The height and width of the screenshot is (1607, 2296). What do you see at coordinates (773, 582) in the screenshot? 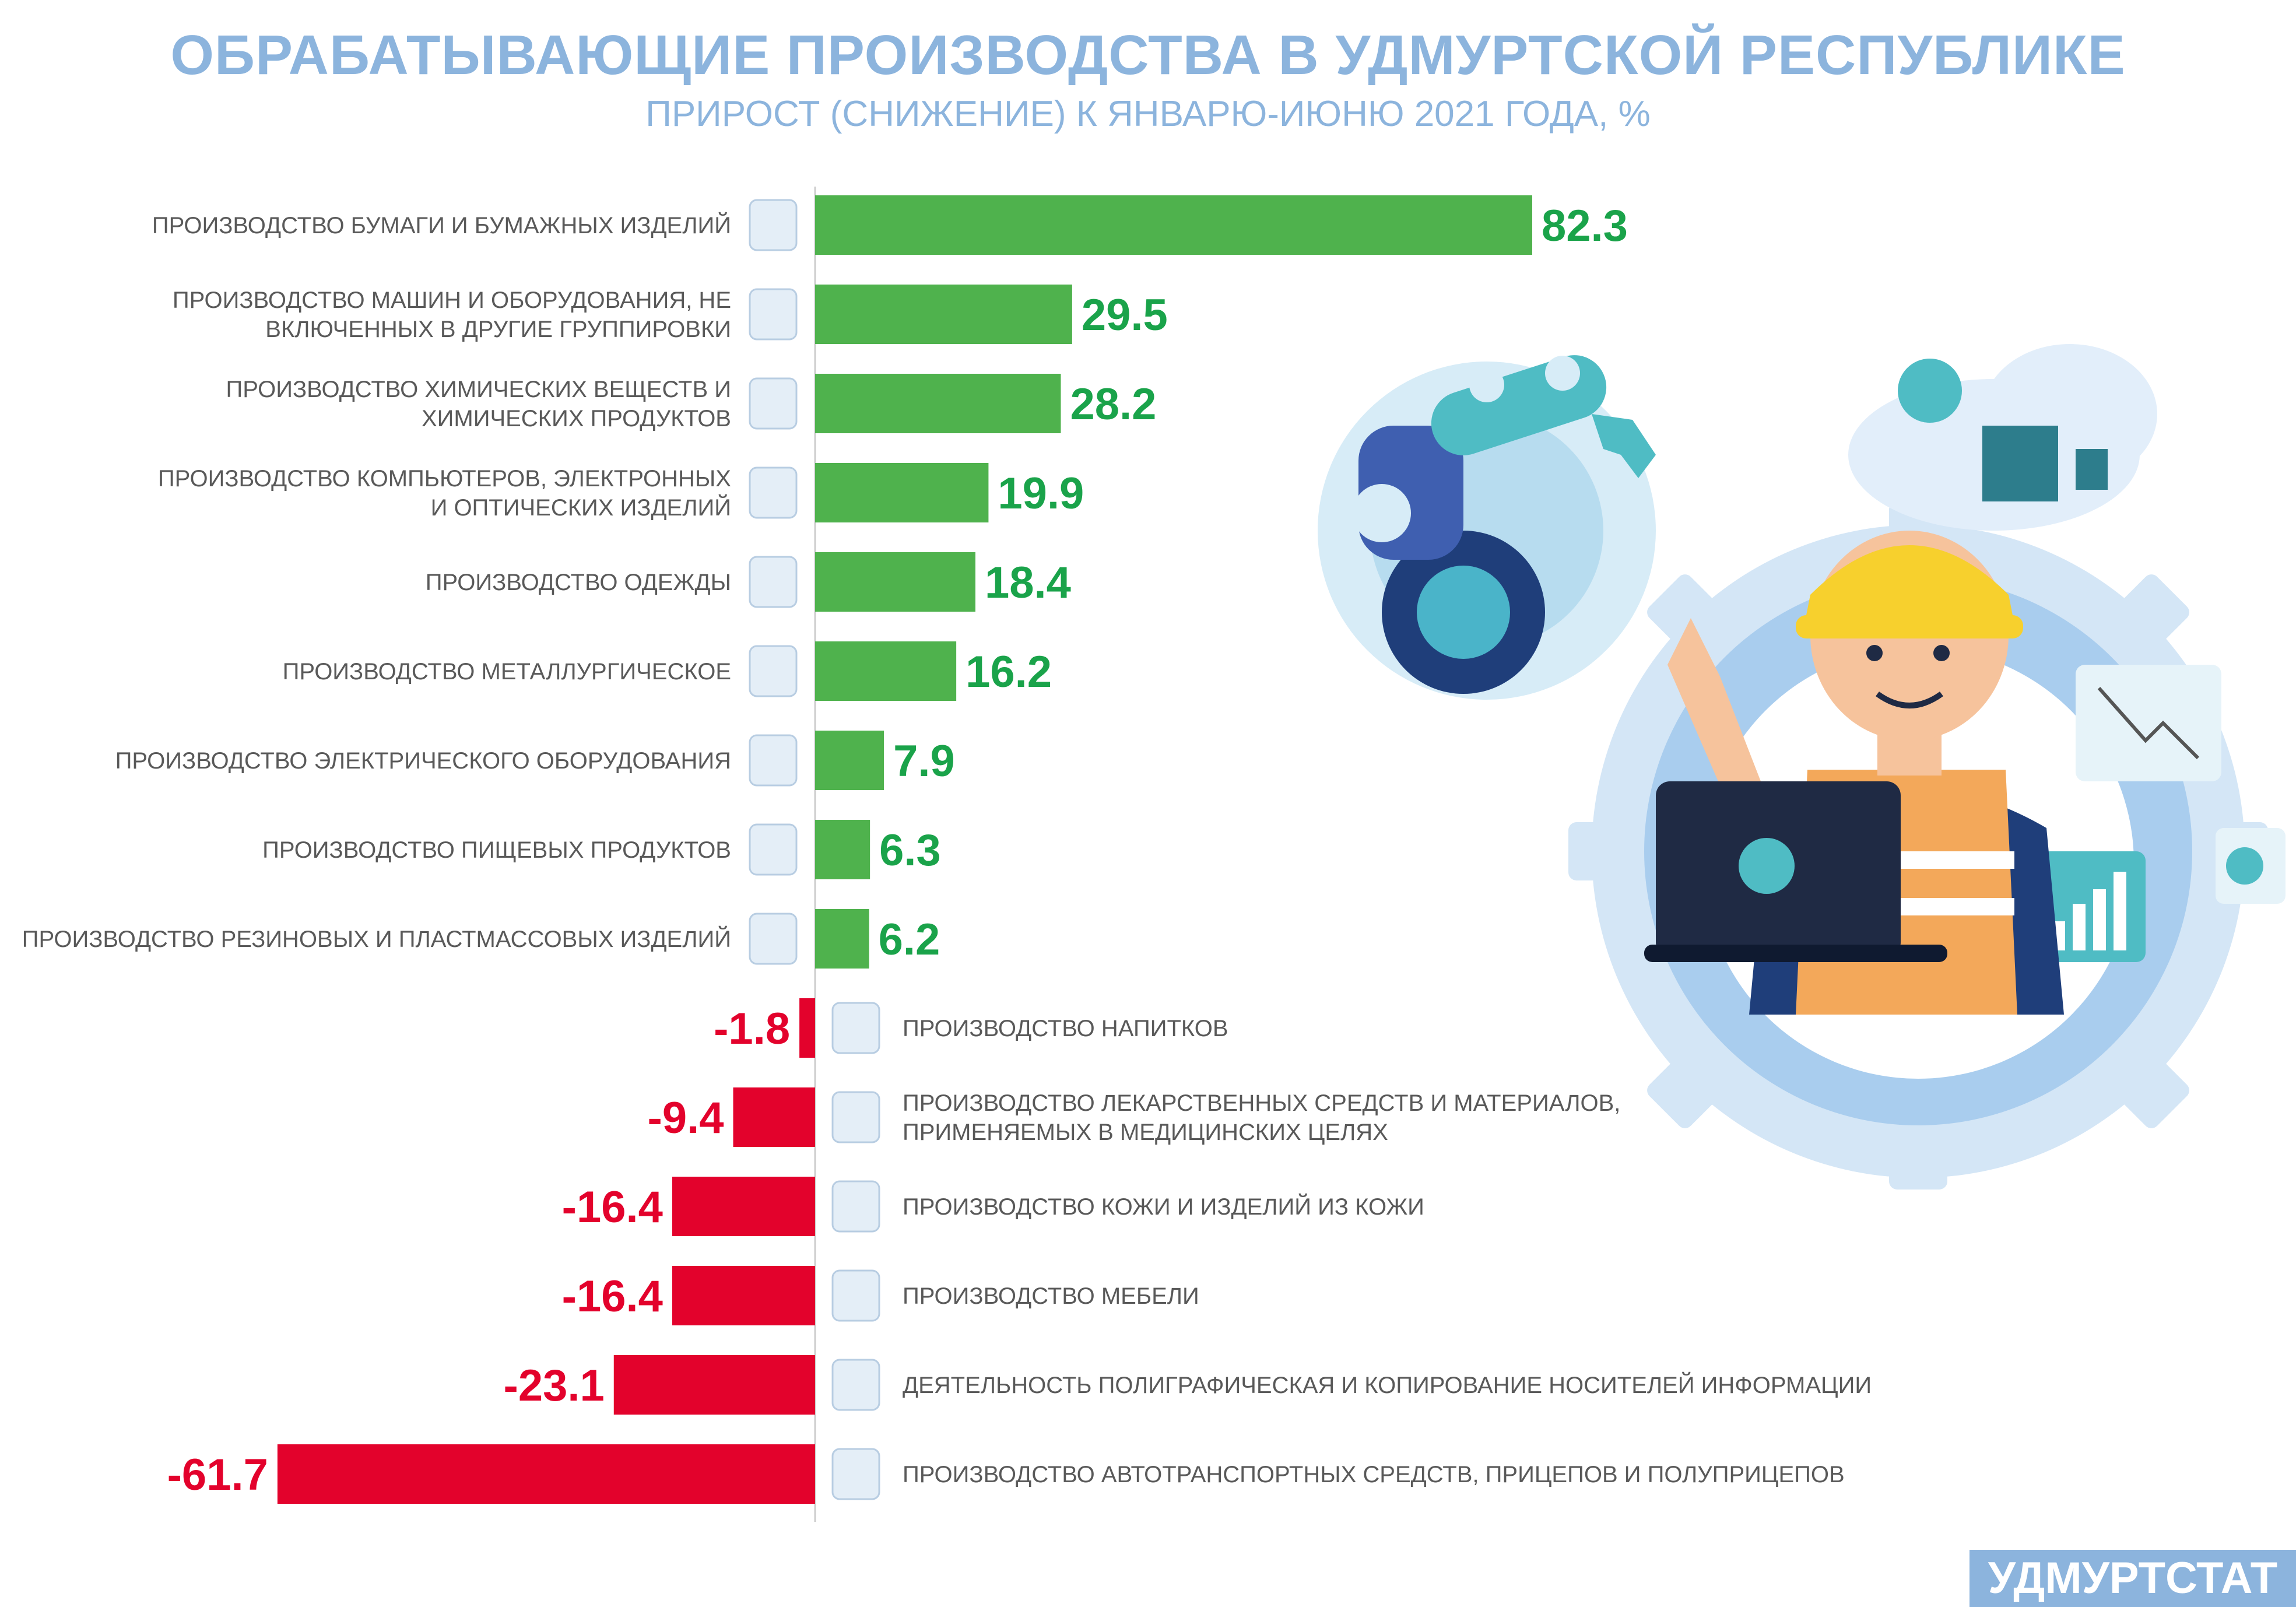
I see `clothes-icon` at bounding box center [773, 582].